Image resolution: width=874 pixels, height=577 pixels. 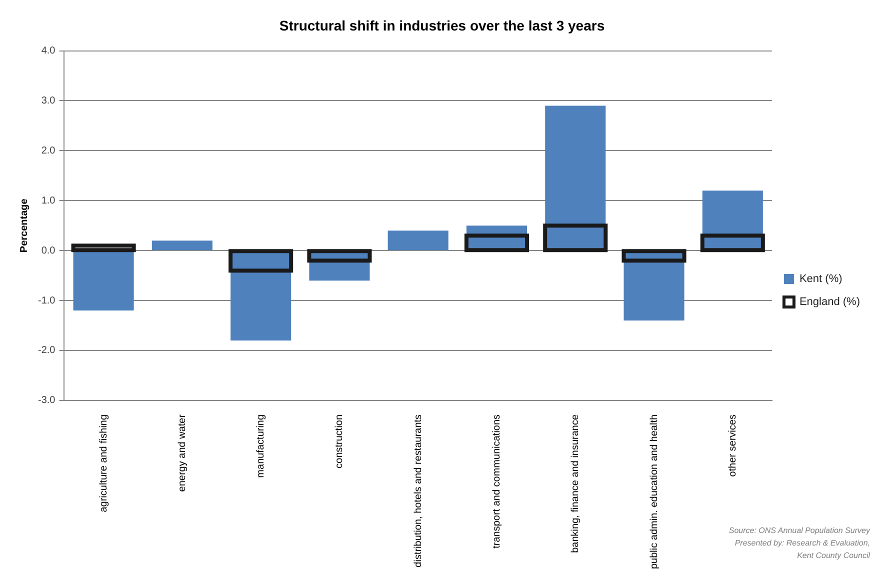 I want to click on y-tick-label: -1.0, so click(x=47, y=300).